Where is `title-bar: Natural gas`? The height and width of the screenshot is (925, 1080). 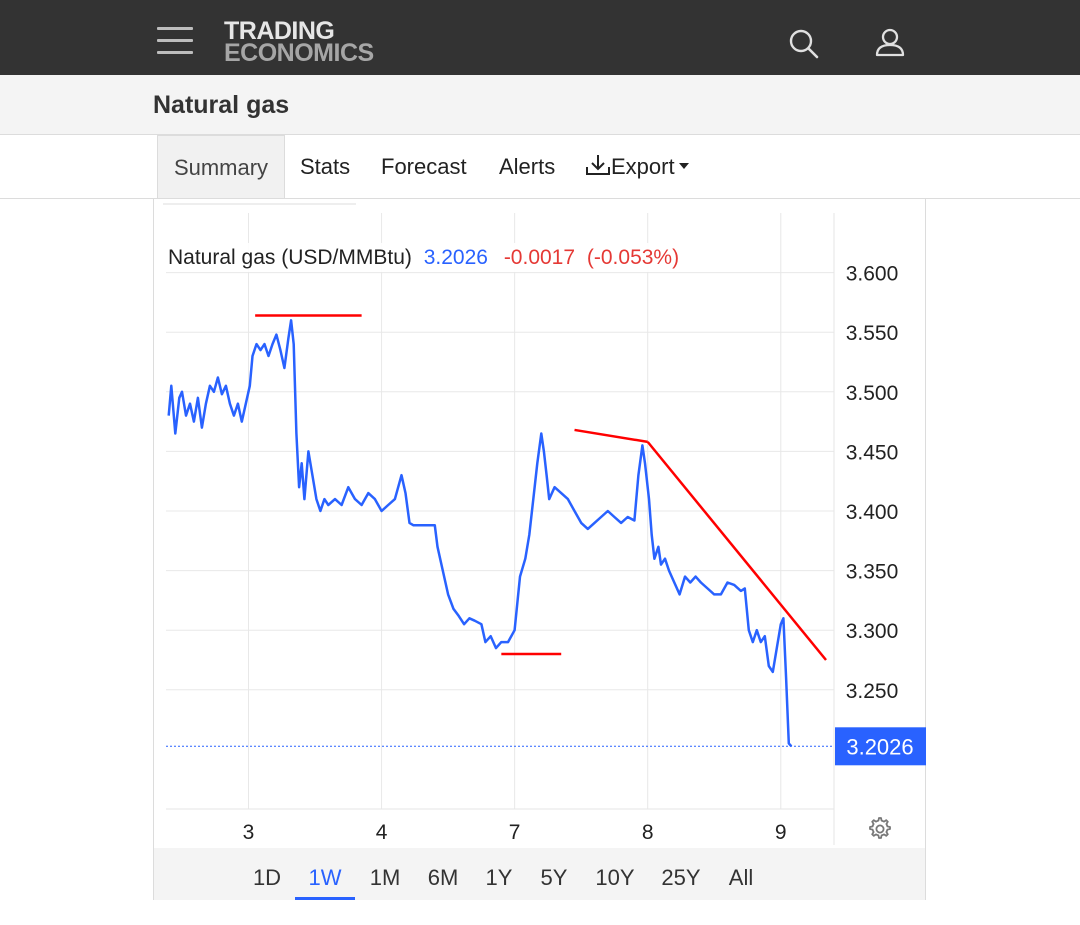
title-bar: Natural gas is located at coordinates (540, 105).